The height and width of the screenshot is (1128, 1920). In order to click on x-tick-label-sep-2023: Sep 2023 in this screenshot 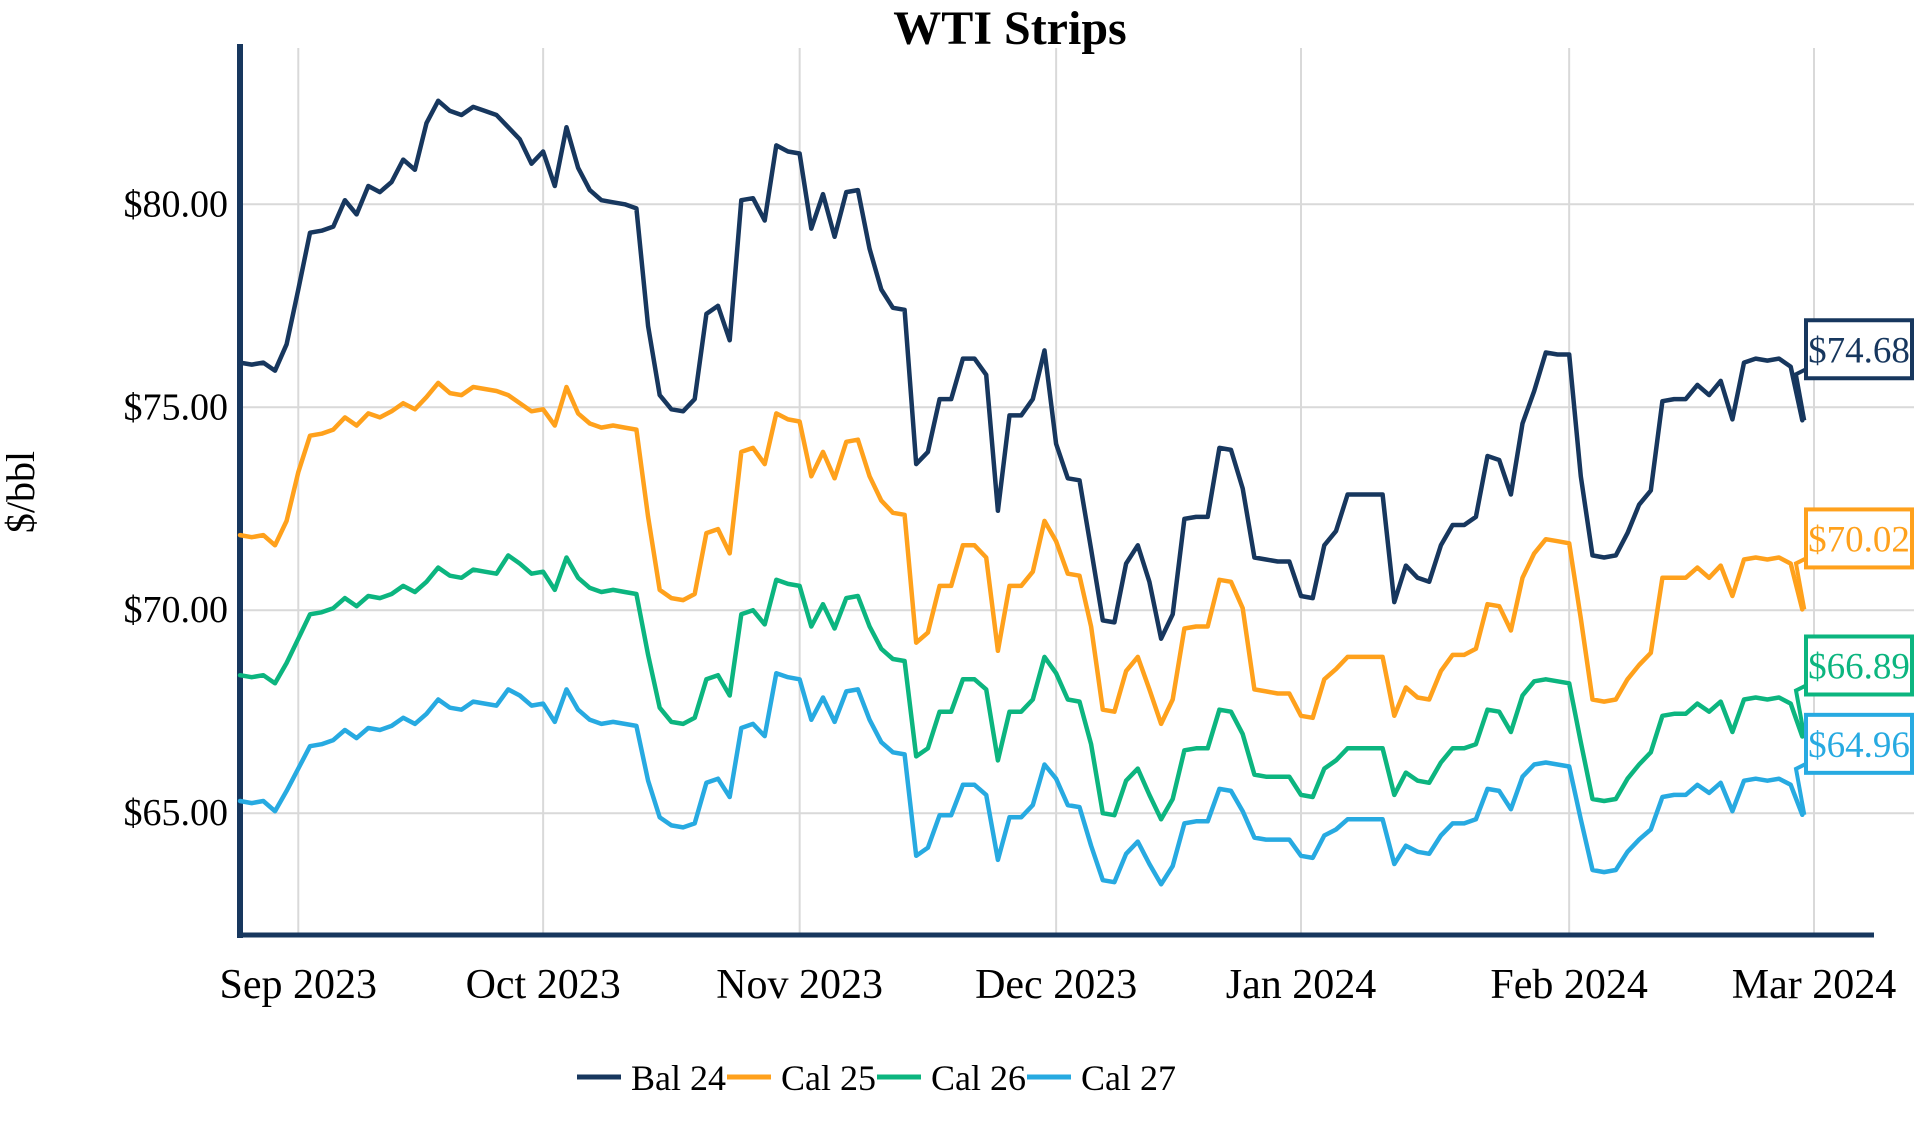, I will do `click(299, 985)`.